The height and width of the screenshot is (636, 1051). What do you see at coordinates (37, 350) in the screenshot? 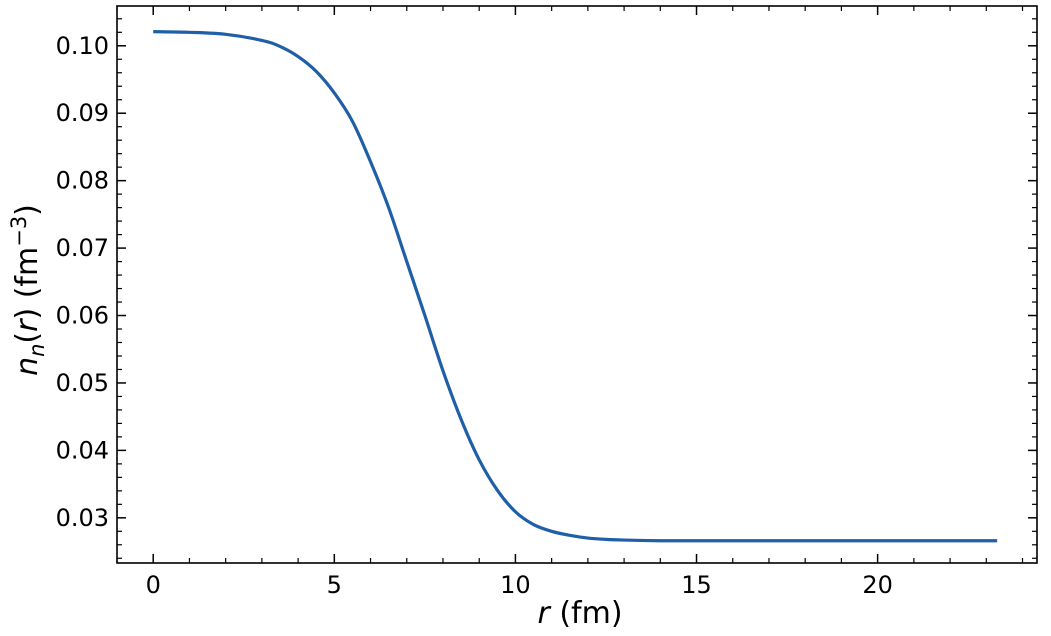
I see `y-axis-title-subscript: n` at bounding box center [37, 350].